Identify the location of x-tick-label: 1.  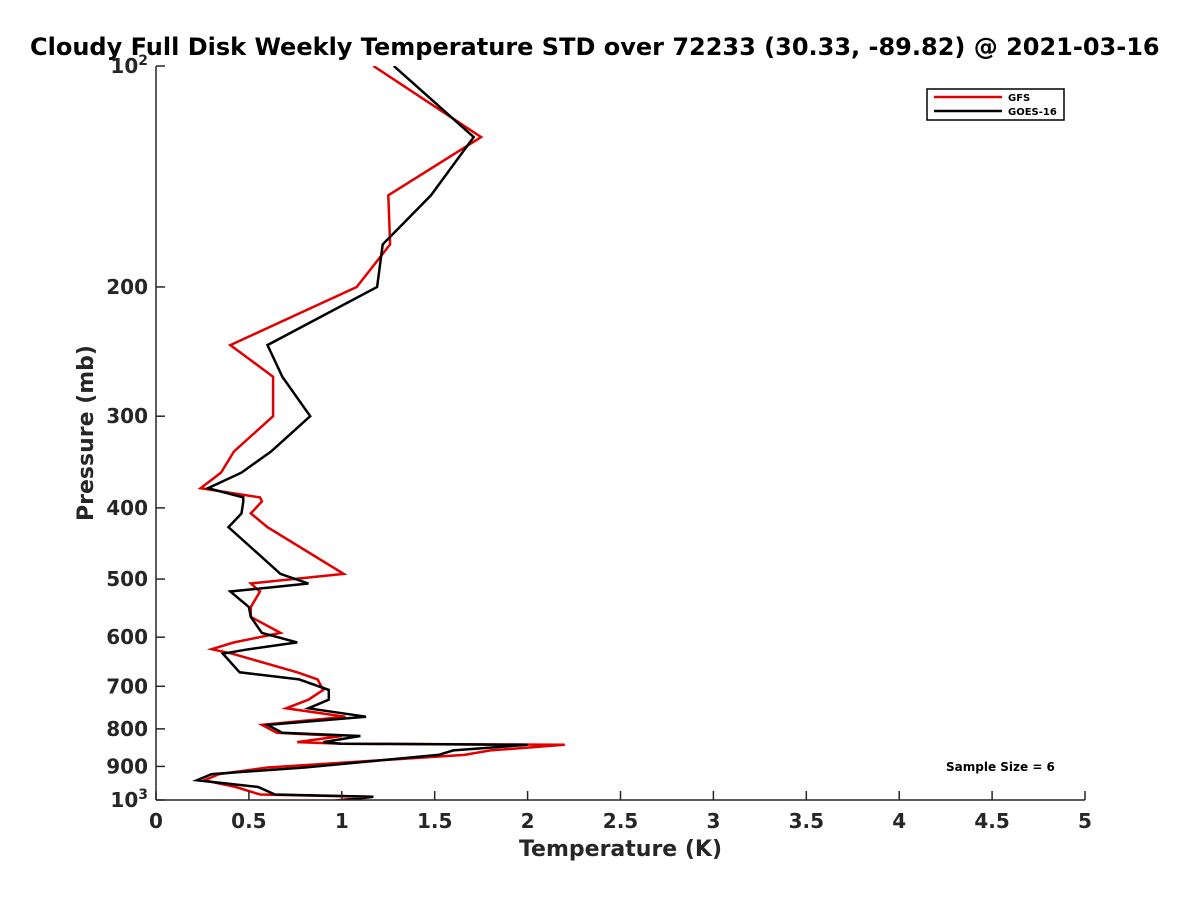
(342, 821).